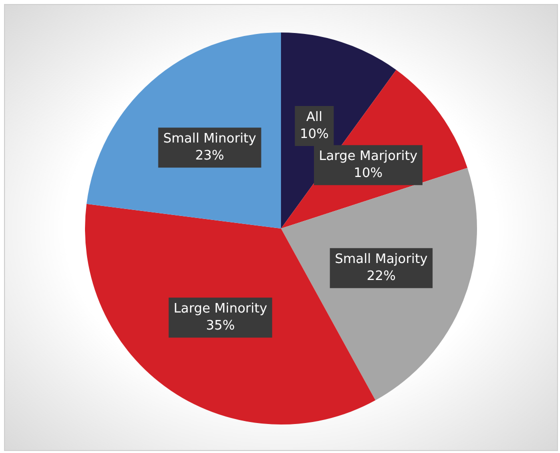  I want to click on data-label: 22%, so click(381, 276).